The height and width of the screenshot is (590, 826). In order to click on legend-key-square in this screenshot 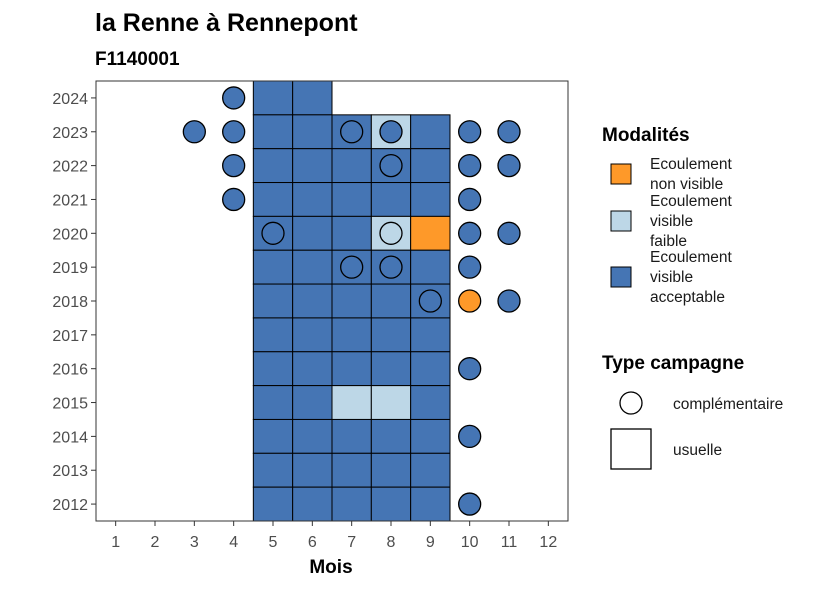, I will do `click(631, 449)`.